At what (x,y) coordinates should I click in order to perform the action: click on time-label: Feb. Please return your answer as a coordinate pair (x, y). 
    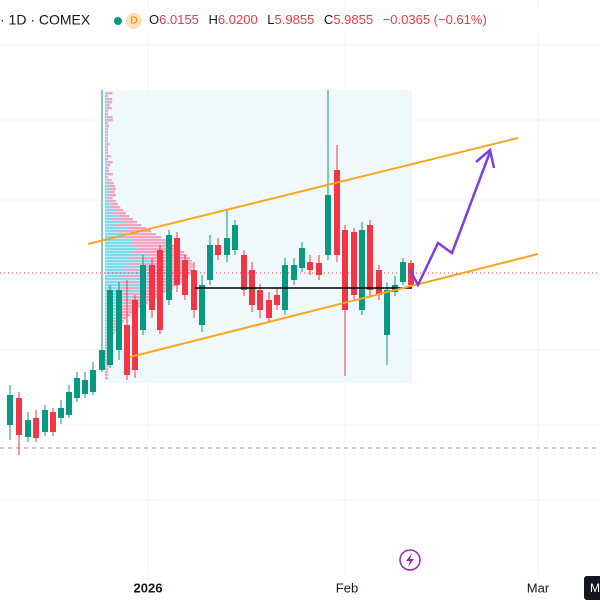
    Looking at the image, I should click on (347, 587).